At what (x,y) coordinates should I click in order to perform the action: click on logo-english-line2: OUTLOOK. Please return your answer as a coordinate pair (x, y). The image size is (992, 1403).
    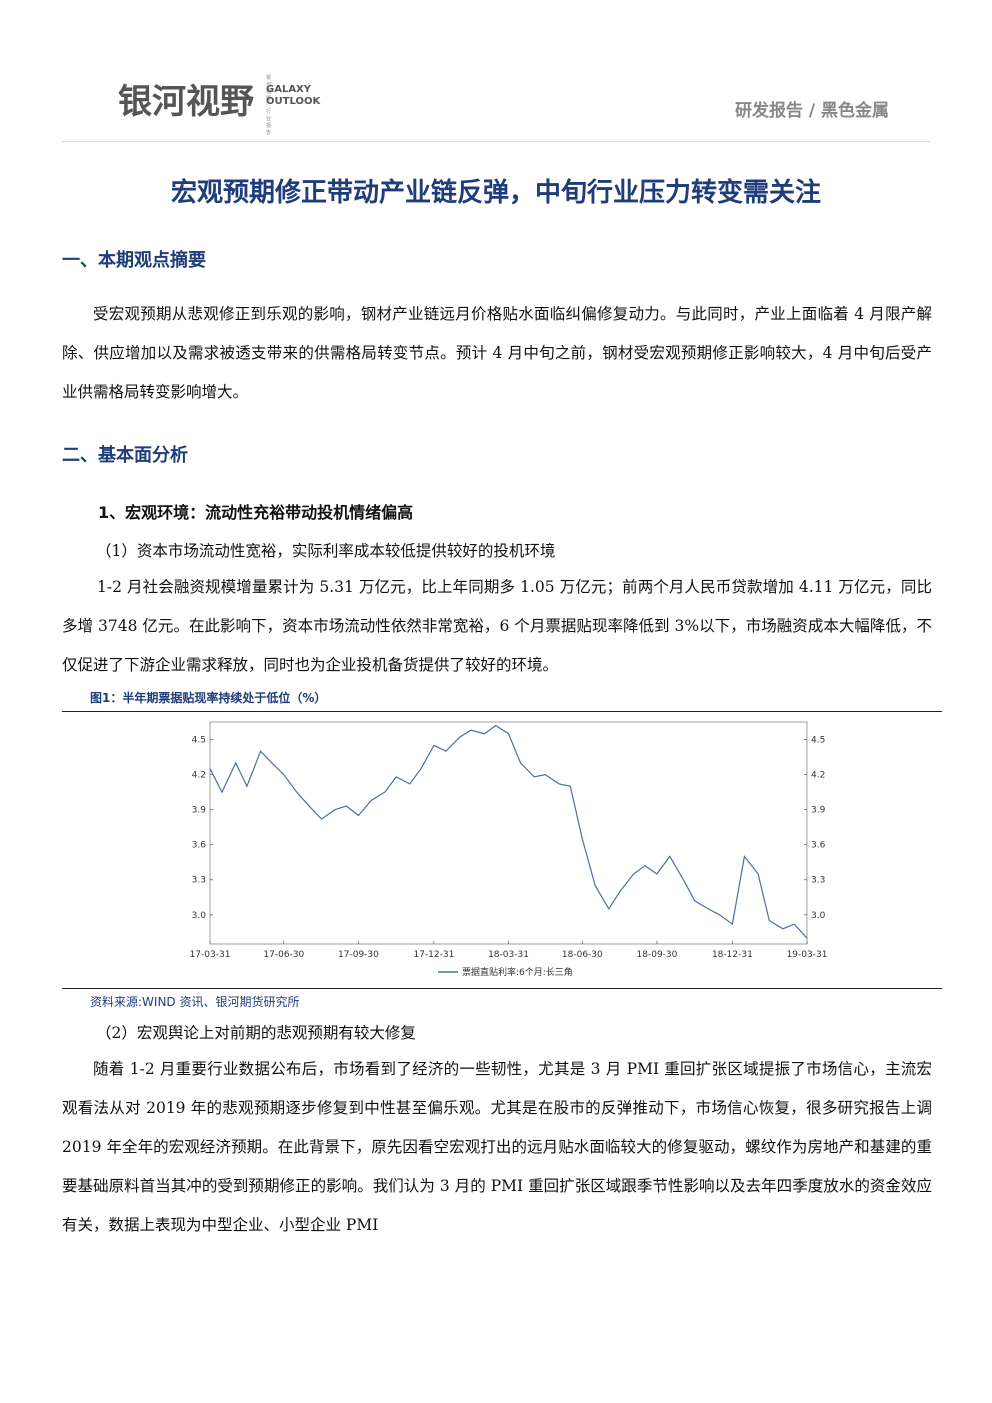
    Looking at the image, I should click on (293, 101).